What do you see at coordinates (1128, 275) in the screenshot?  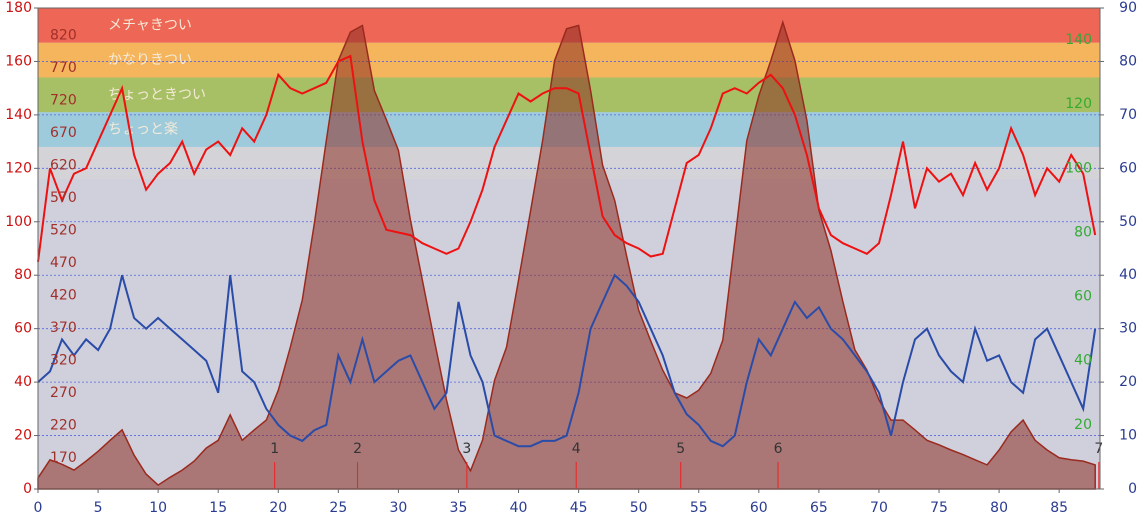 I see `y2-tick-label: 40` at bounding box center [1128, 275].